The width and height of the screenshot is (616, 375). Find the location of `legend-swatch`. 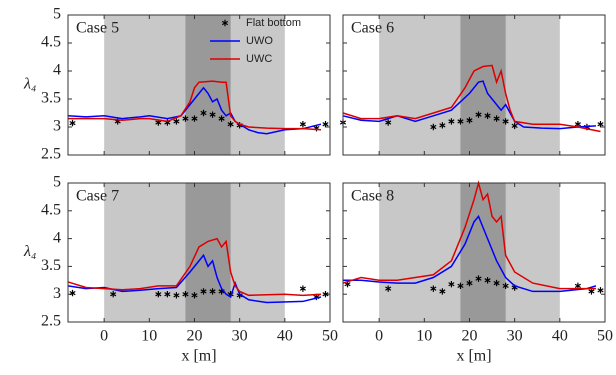

legend-swatch is located at coordinates (225, 23).